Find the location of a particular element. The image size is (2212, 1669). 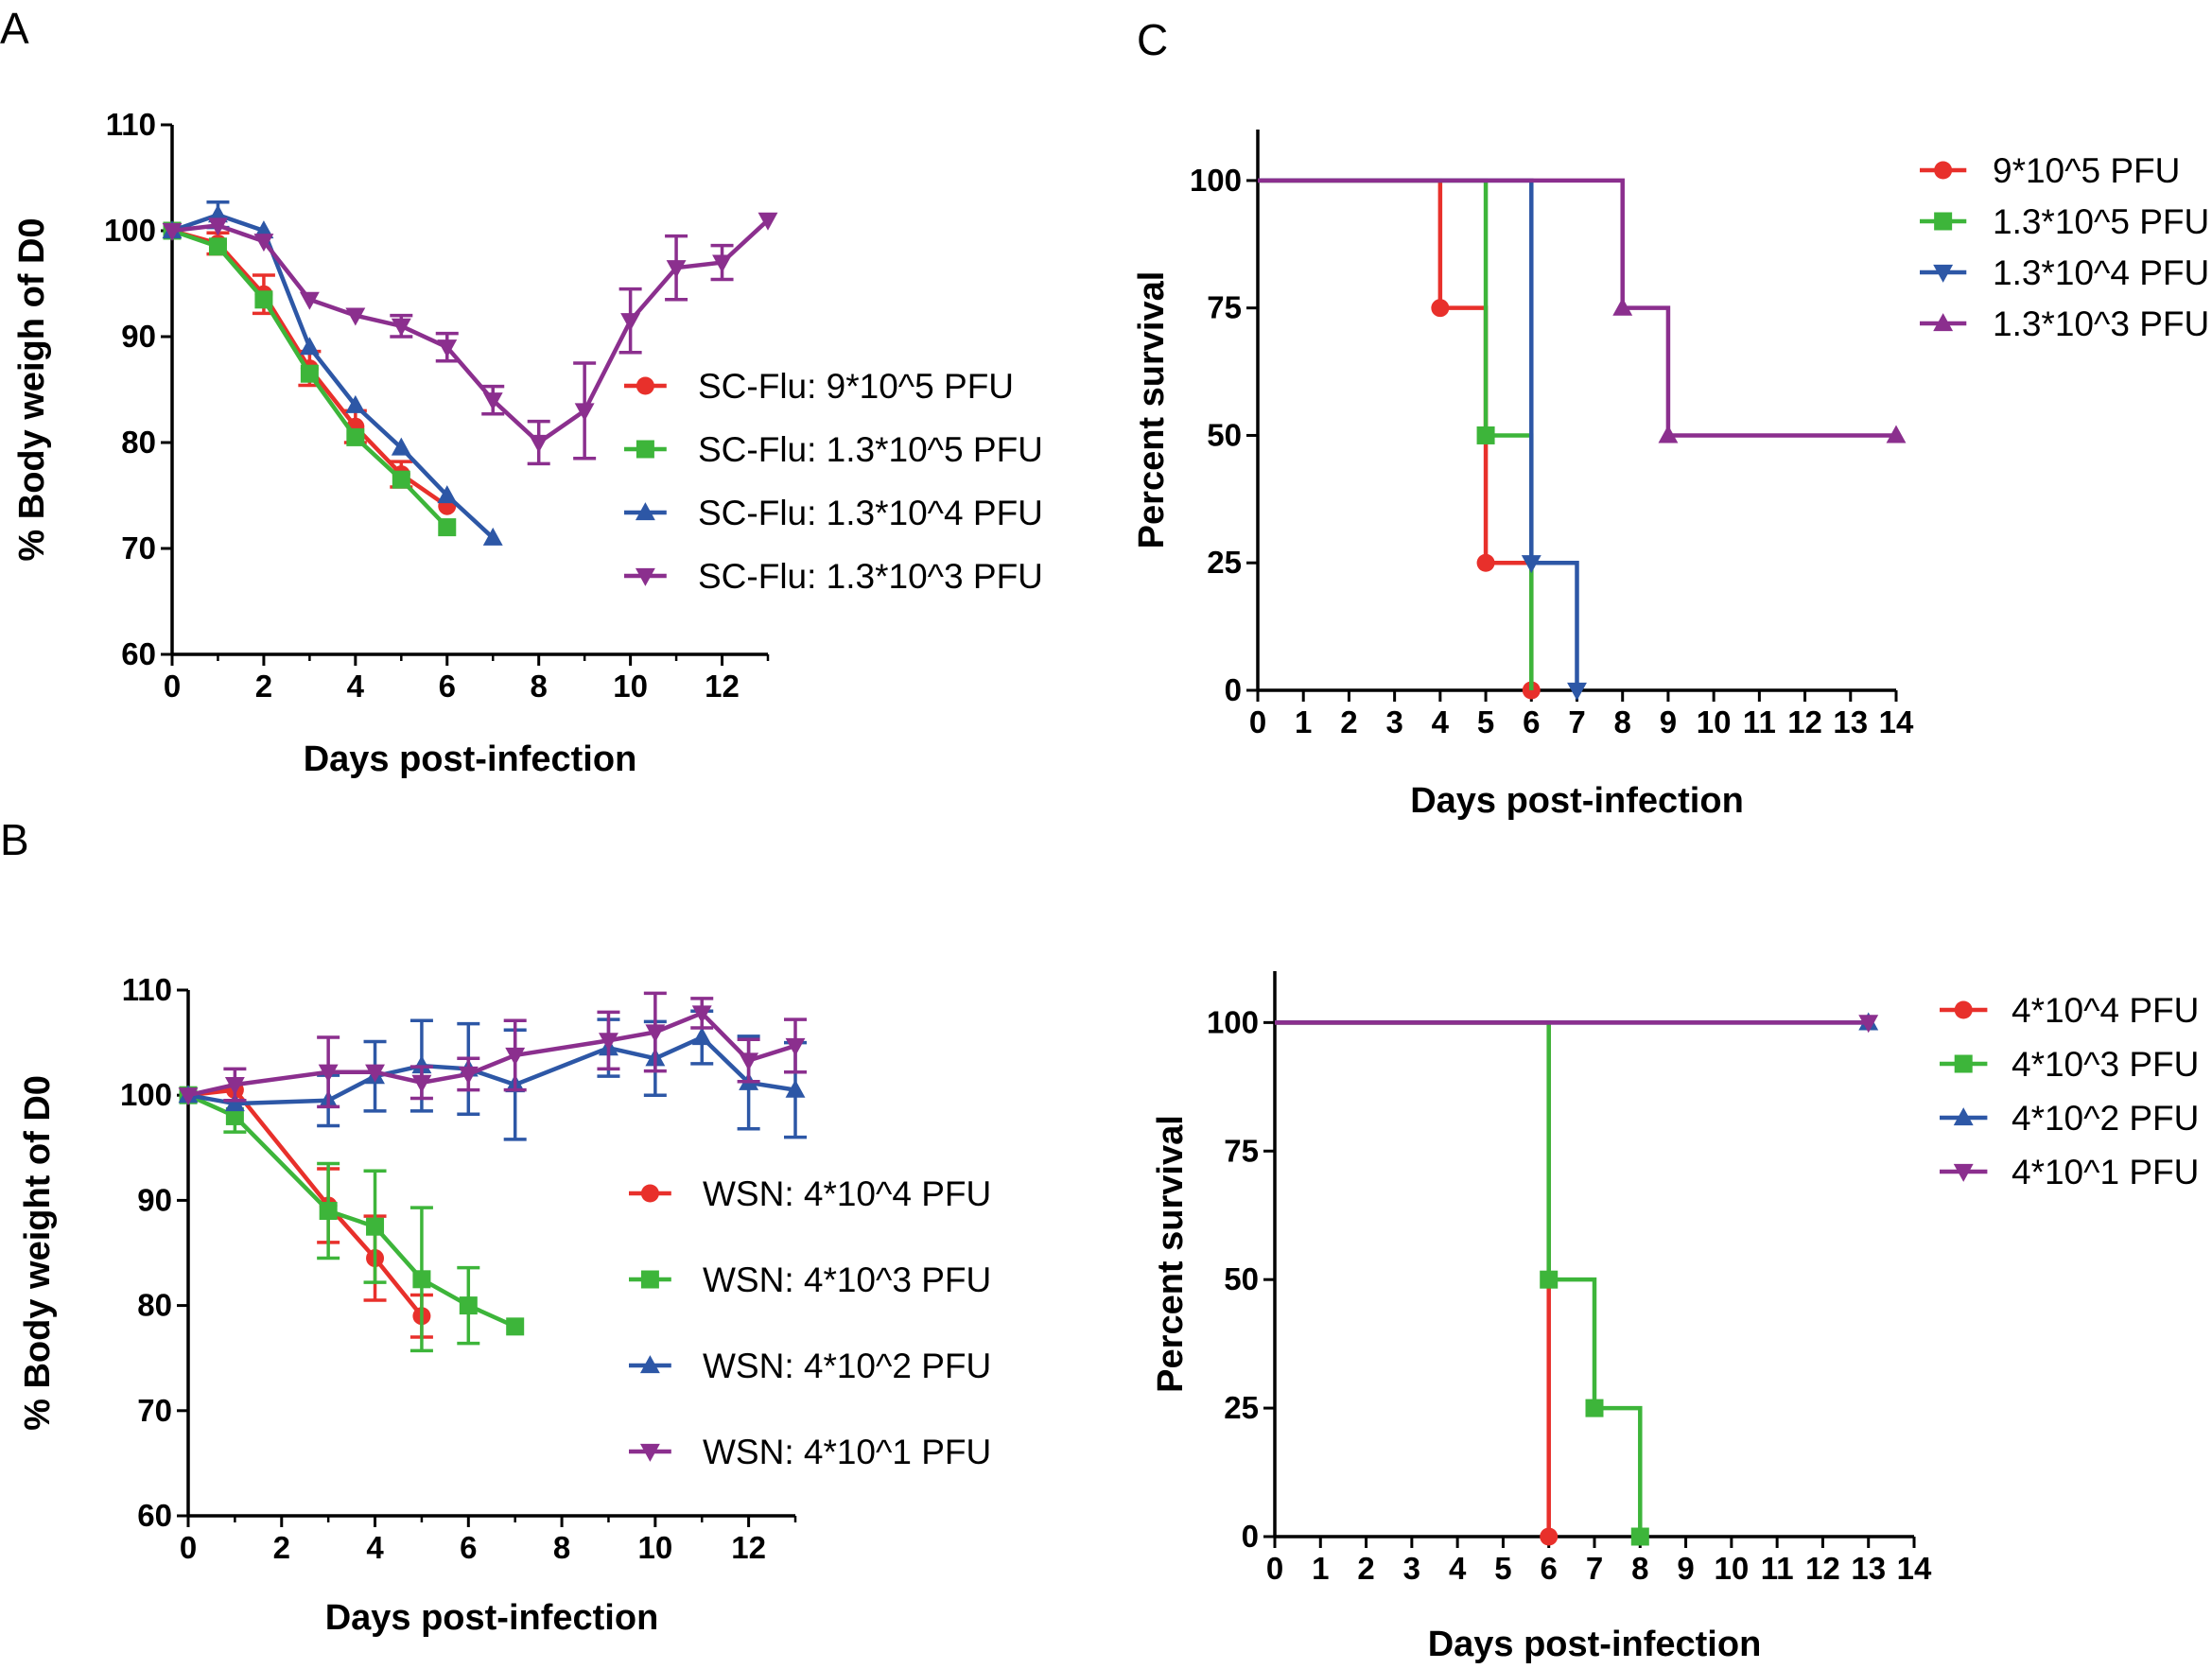

legend-item-2: 1.3*10^4 PFU is located at coordinates (2064, 272).